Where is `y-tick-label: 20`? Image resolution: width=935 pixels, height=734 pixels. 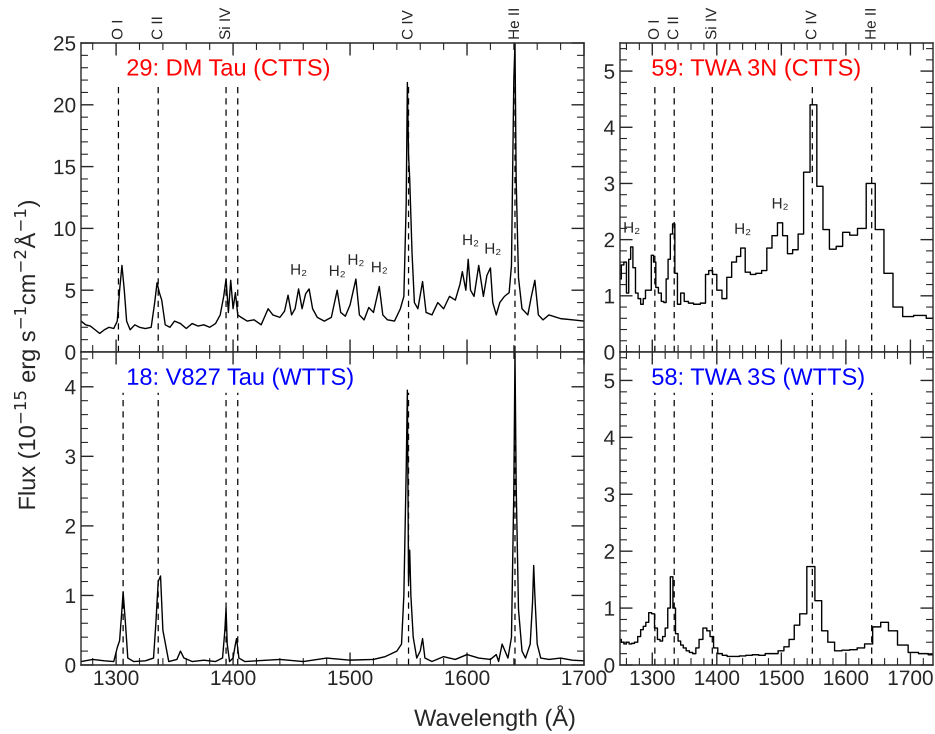 y-tick-label: 20 is located at coordinates (65, 105).